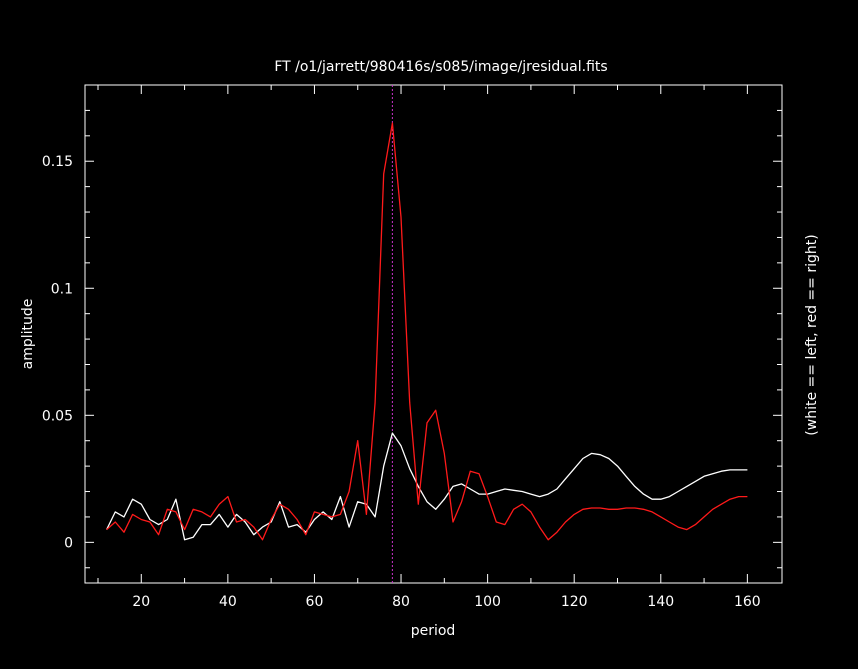 The height and width of the screenshot is (669, 858). What do you see at coordinates (57, 162) in the screenshot?
I see `y-tick-label: 0.15` at bounding box center [57, 162].